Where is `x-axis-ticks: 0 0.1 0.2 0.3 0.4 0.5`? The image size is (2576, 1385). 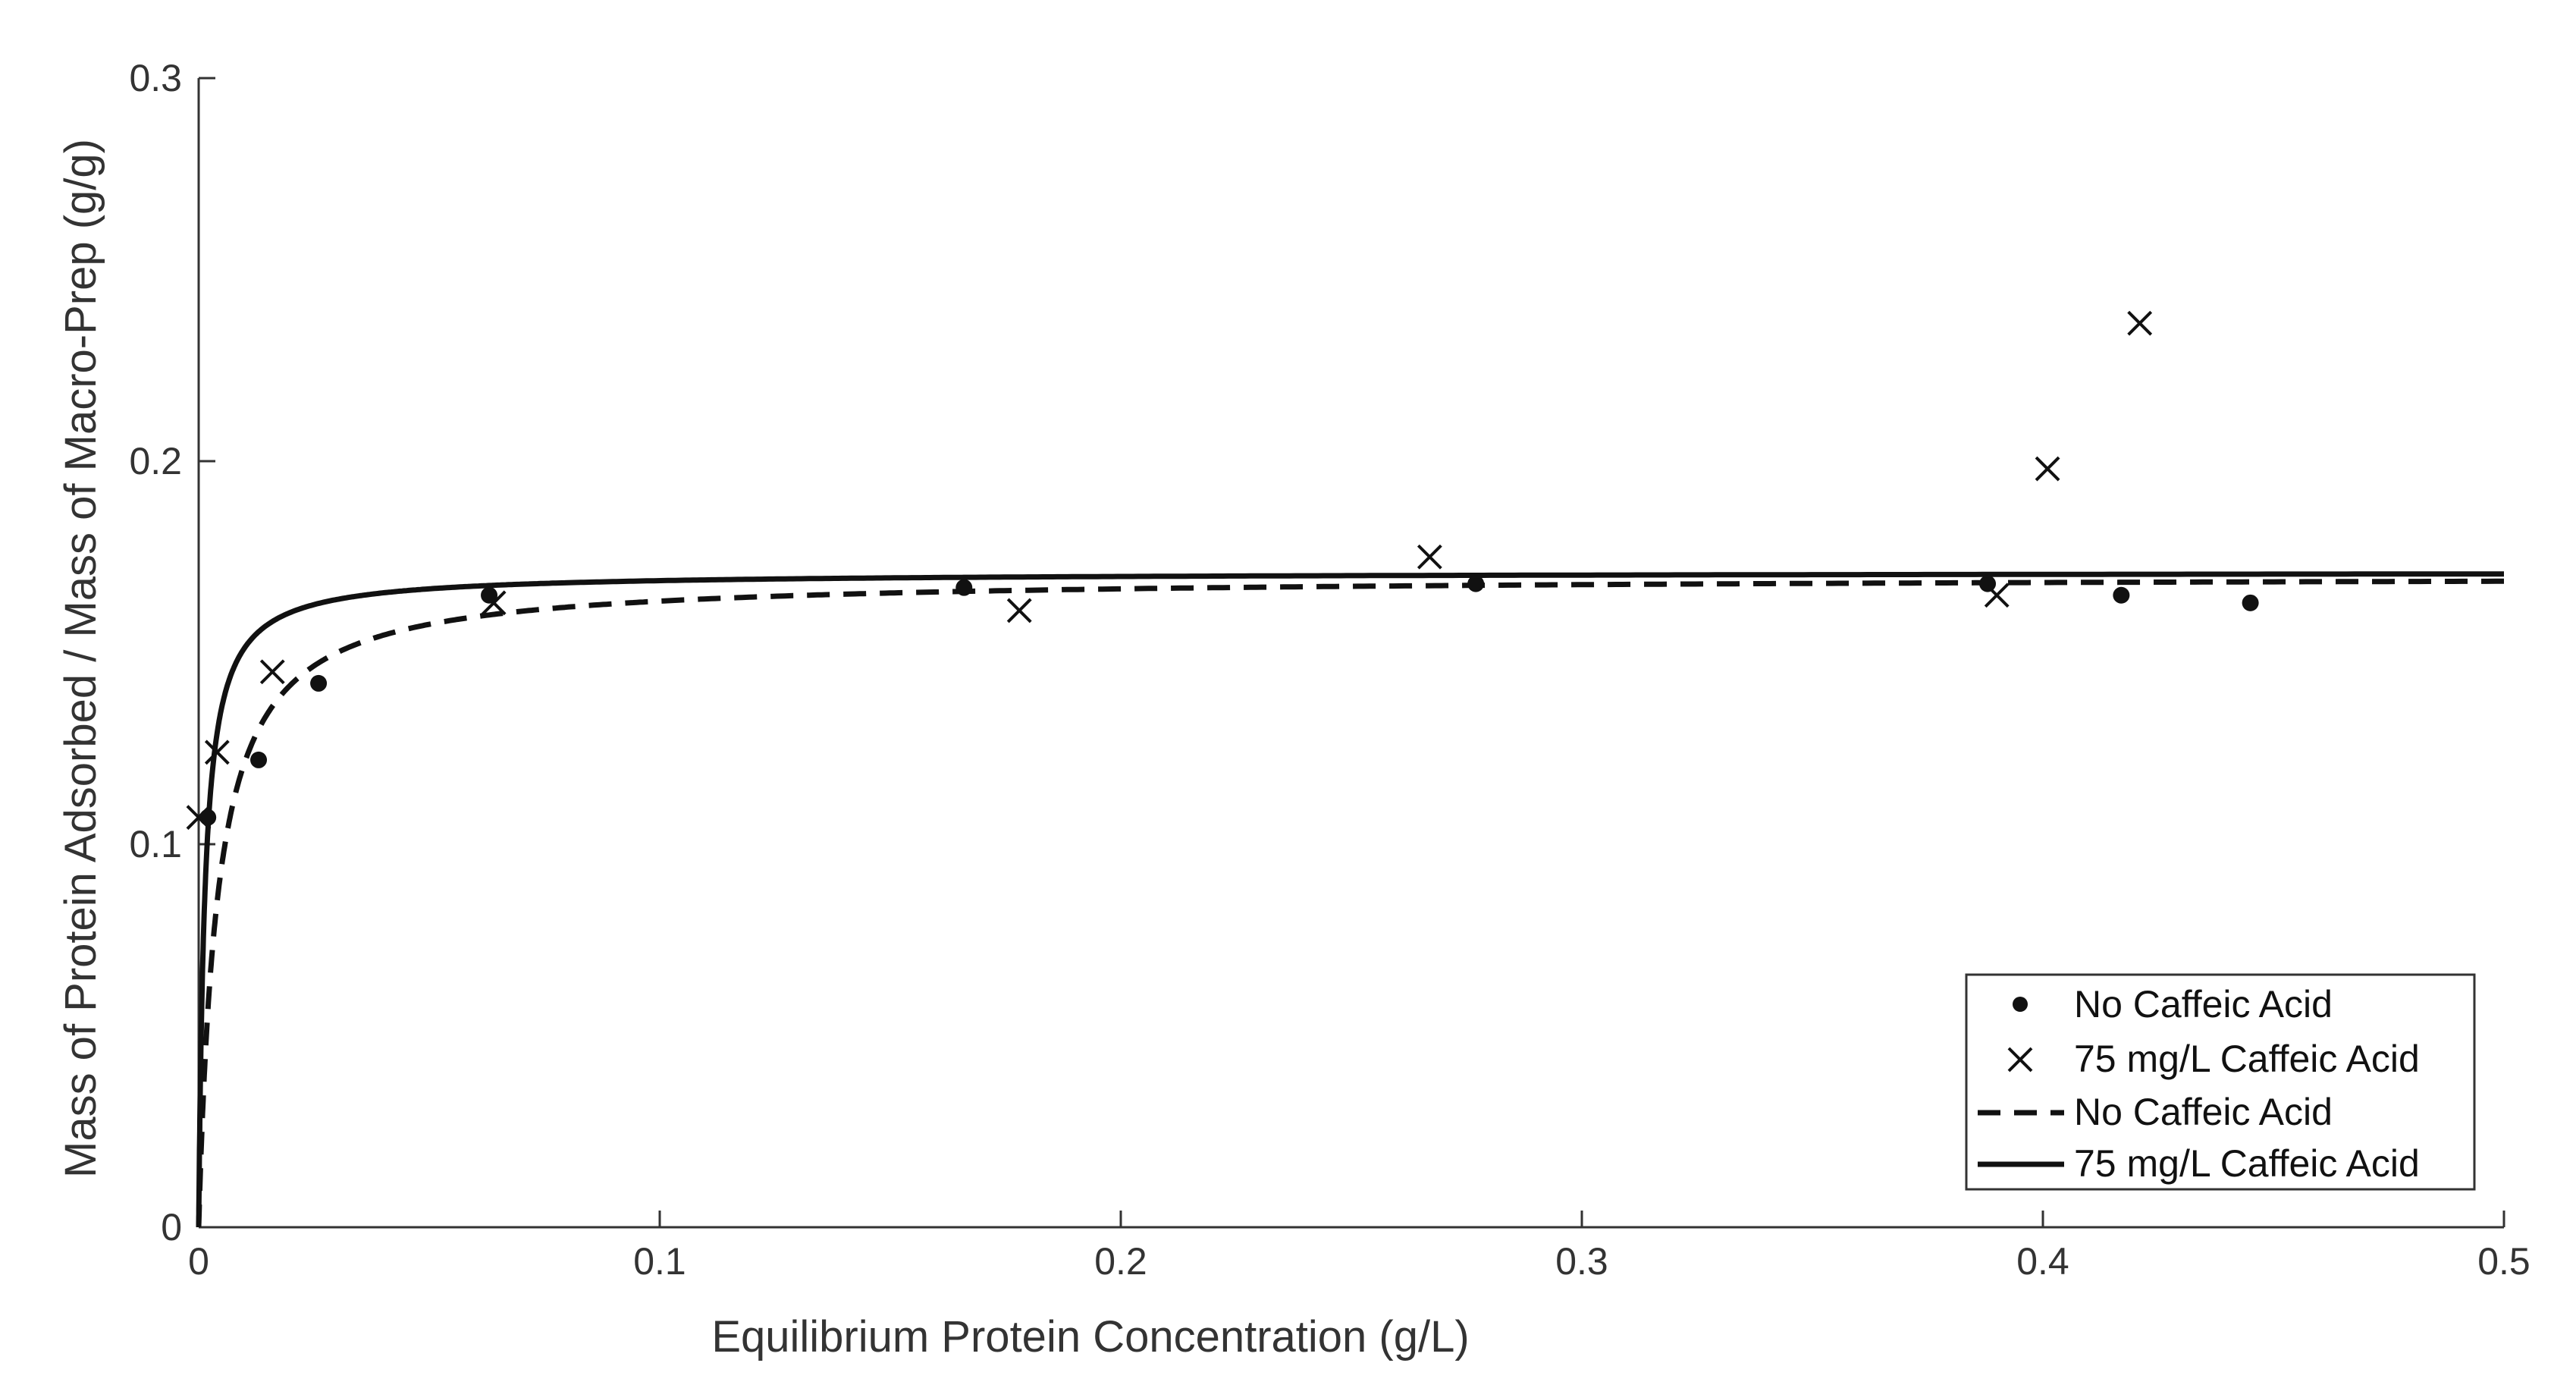
x-axis-ticks: 0 0.1 0.2 0.3 0.4 0.5 is located at coordinates (1359, 1247).